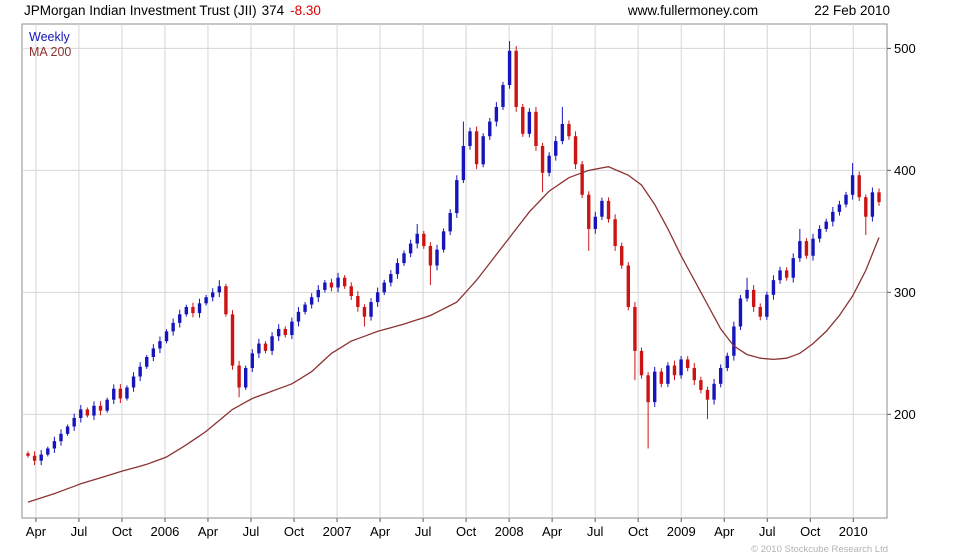  What do you see at coordinates (273, 10) in the screenshot?
I see `last-price: 374` at bounding box center [273, 10].